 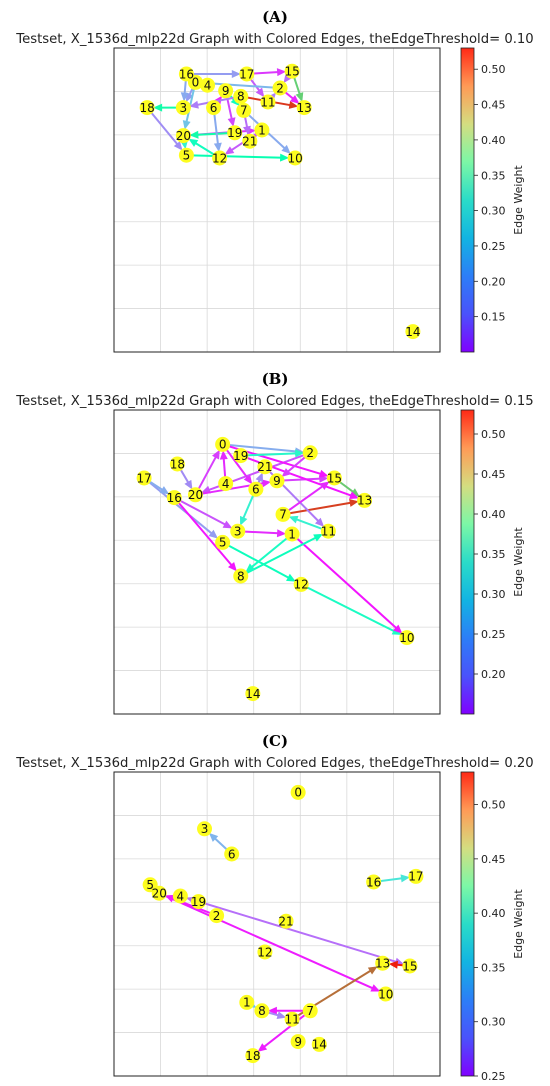 What do you see at coordinates (174, 498) in the screenshot?
I see `node-label: 16` at bounding box center [174, 498].